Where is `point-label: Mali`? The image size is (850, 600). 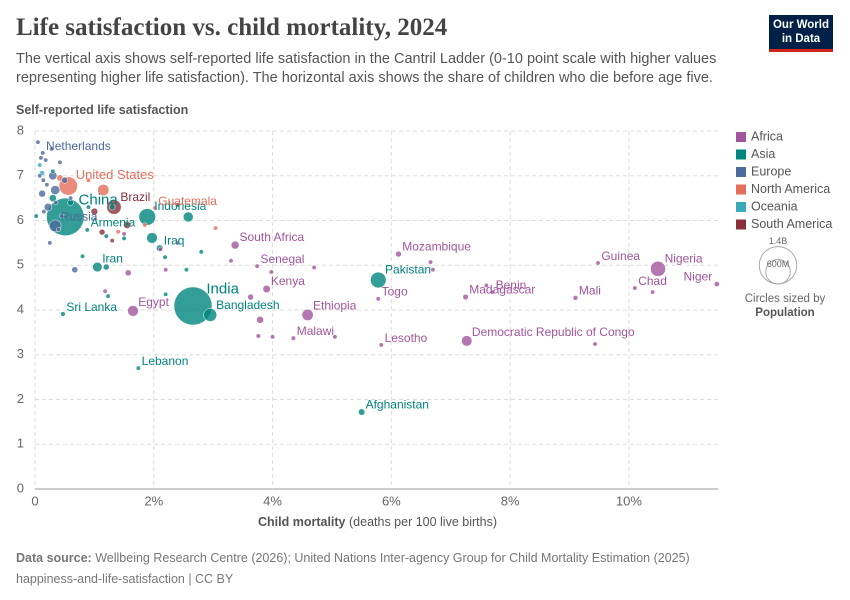 point-label: Mali is located at coordinates (590, 291).